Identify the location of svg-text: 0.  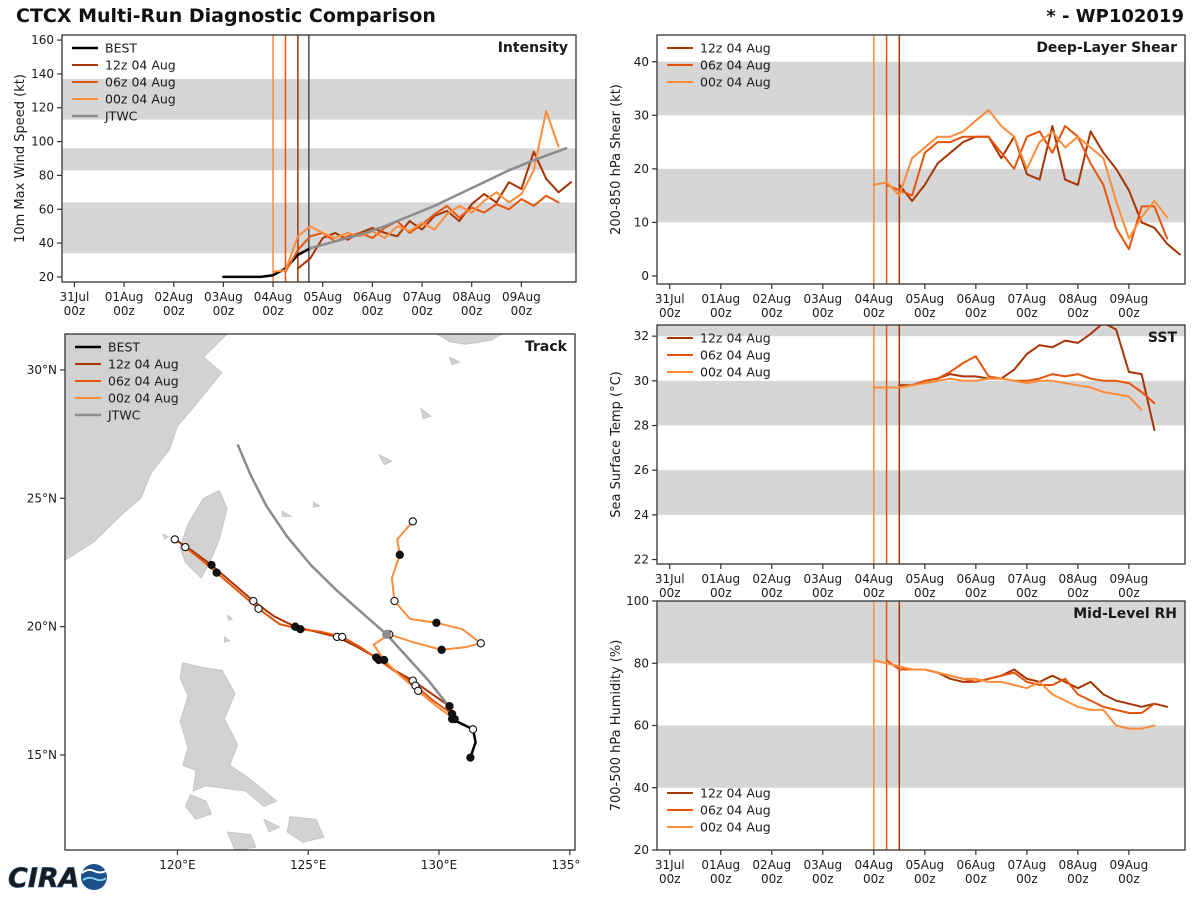
(645, 276).